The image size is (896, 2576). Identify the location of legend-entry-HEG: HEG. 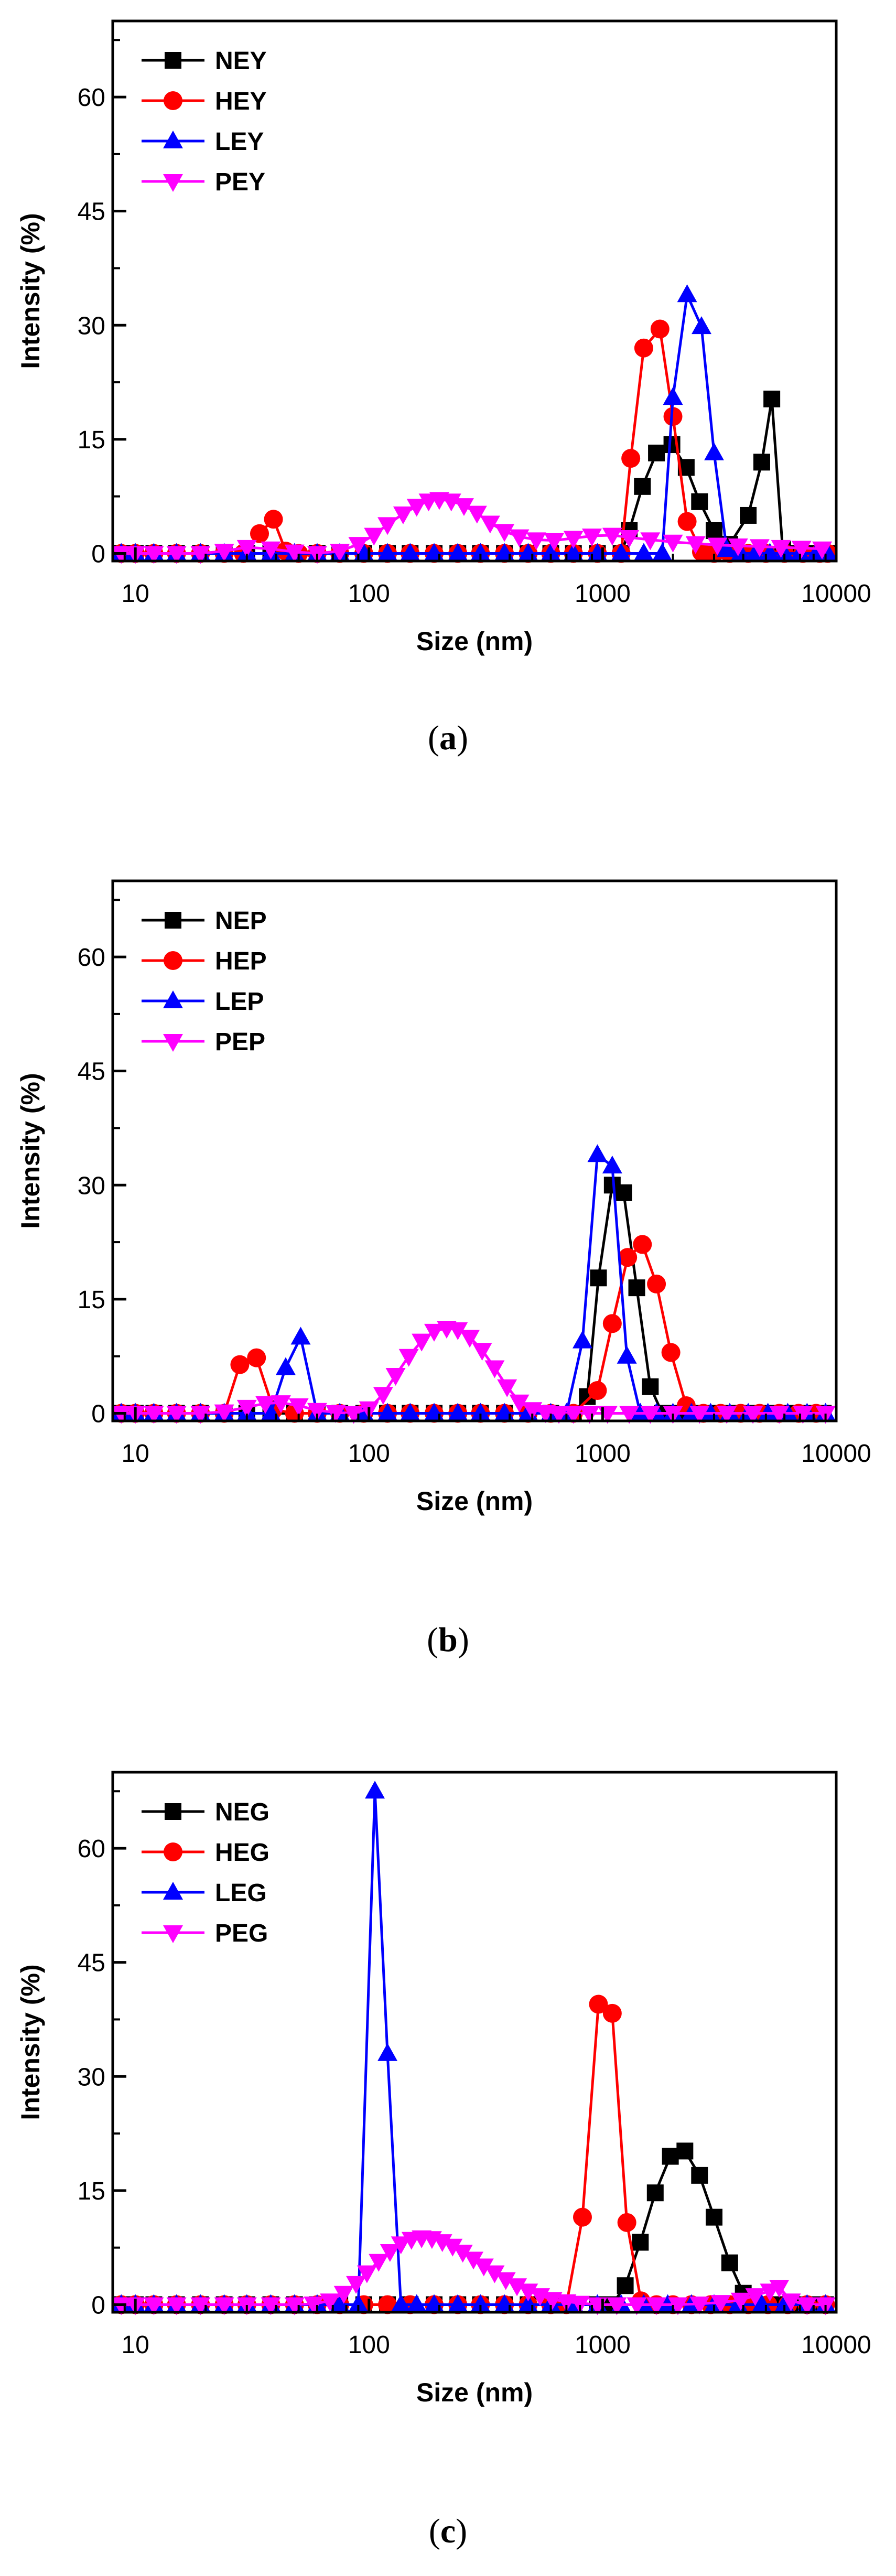
(206, 1853).